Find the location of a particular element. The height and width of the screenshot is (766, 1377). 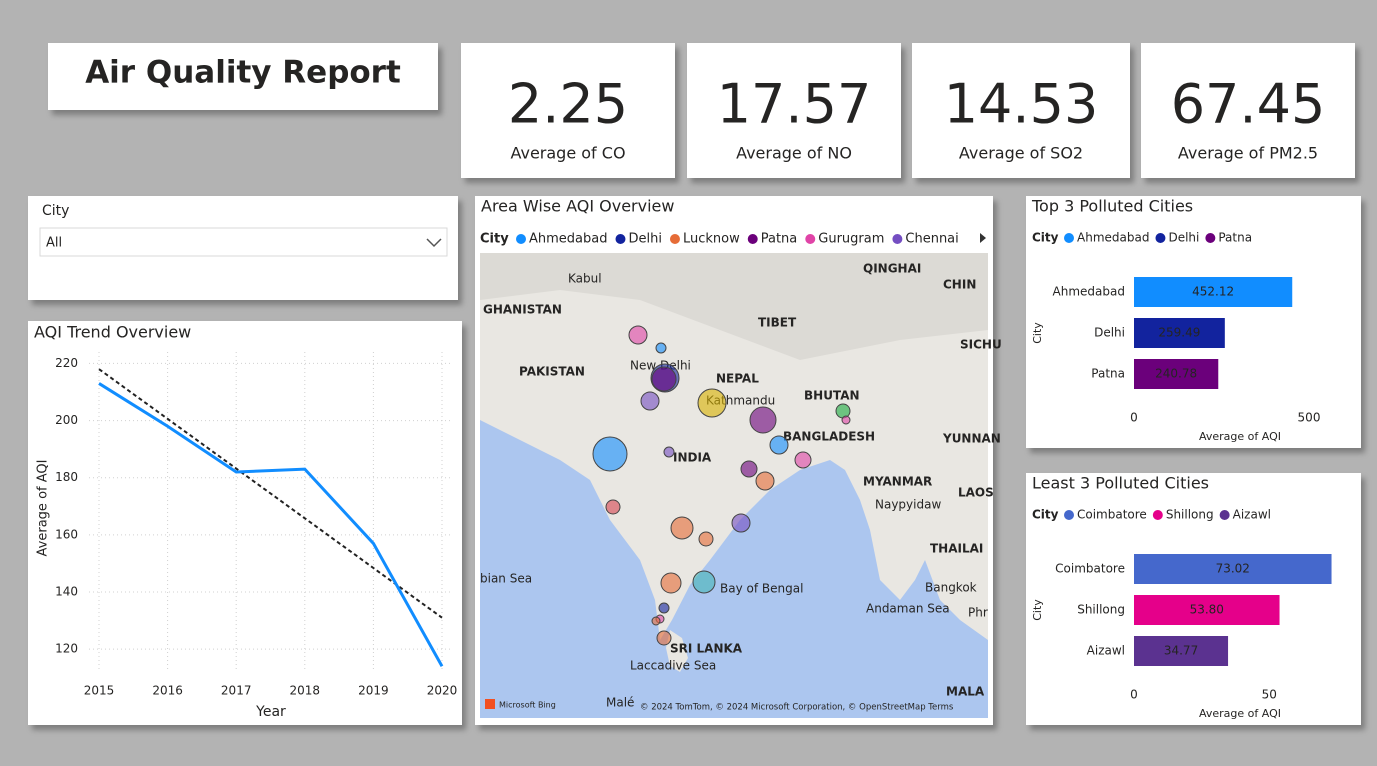

y-tick-label: Ahmedabad is located at coordinates (1089, 292).